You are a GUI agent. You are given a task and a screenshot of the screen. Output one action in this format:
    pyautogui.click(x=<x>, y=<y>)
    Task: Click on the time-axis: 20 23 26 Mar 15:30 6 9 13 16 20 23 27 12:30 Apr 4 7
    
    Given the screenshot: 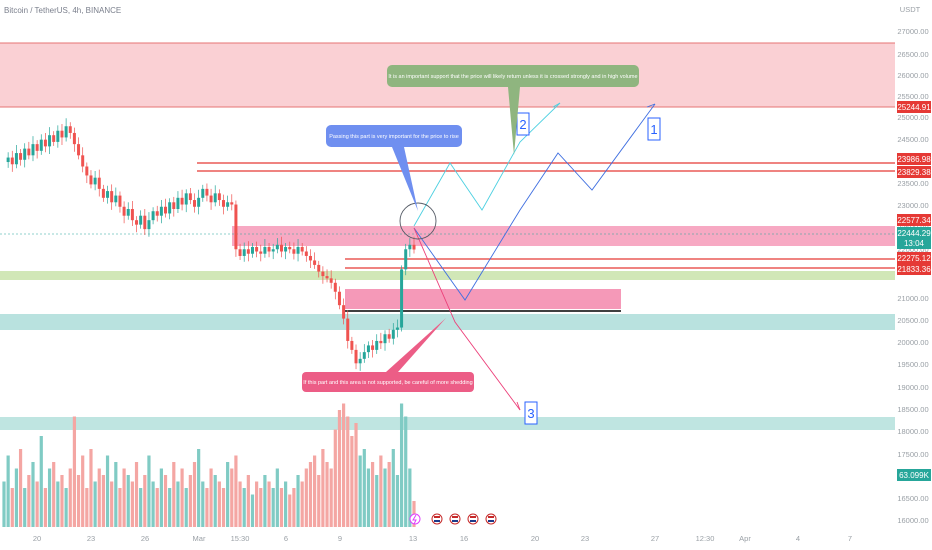 What is the action you would take?
    pyautogui.click(x=442, y=538)
    